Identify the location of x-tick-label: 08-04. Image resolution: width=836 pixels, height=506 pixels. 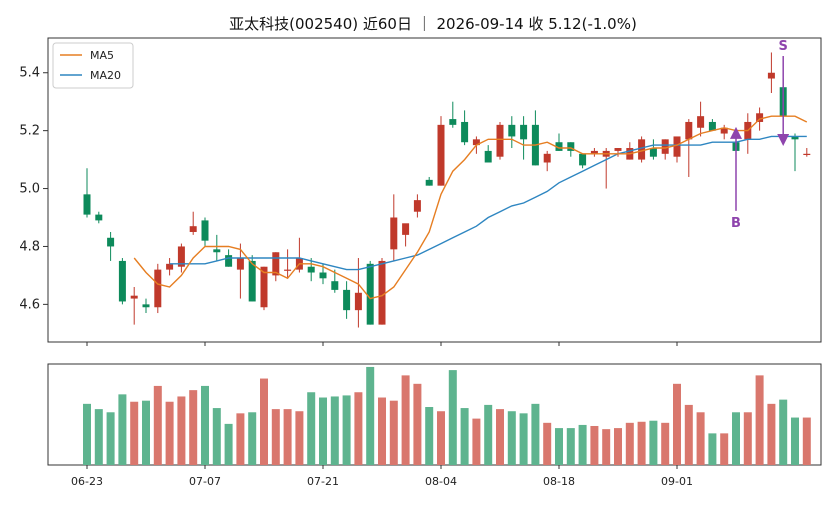
(441, 481).